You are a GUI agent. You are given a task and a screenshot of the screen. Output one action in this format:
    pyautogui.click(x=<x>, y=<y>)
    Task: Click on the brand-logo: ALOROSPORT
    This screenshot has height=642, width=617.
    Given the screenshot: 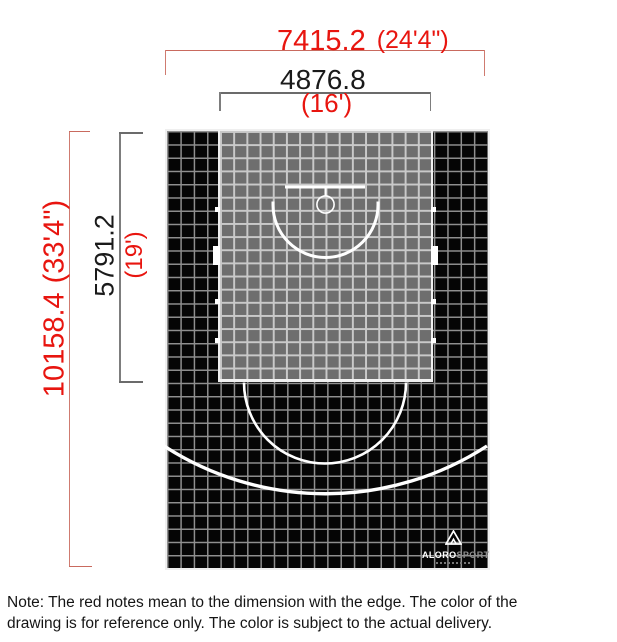 What is the action you would take?
    pyautogui.click(x=455, y=546)
    